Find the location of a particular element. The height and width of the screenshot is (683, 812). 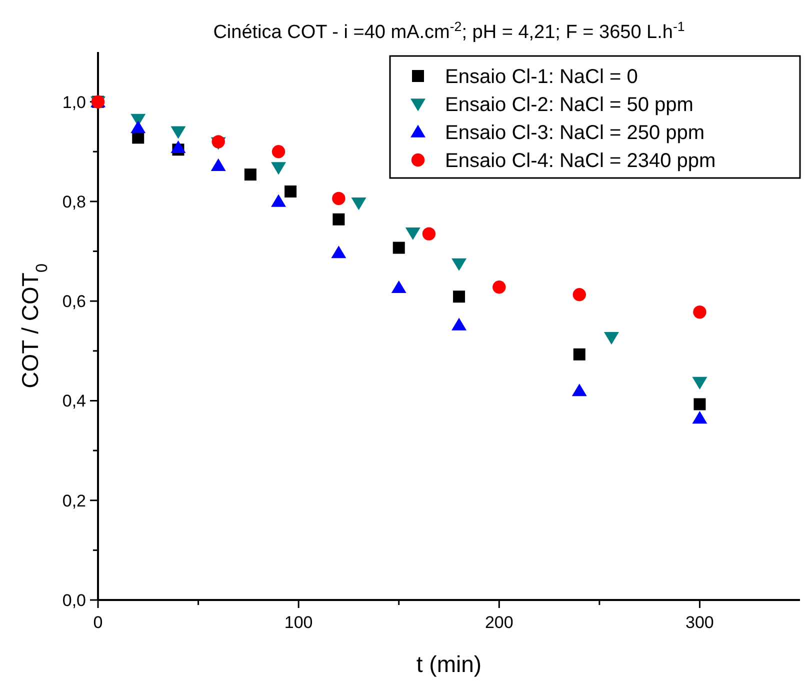

legend-label: Ensaio Cl-2: NaCl = 50 ppm is located at coordinates (569, 105).